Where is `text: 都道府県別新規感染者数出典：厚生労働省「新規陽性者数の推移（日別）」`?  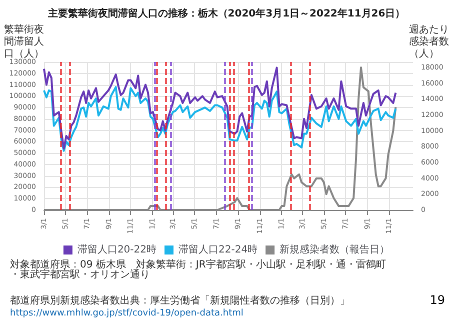
text: 都道府県別新規感染者数出典：厚生労働省「新規陽性者数の推移（日別）」 is located at coordinates (180, 300).